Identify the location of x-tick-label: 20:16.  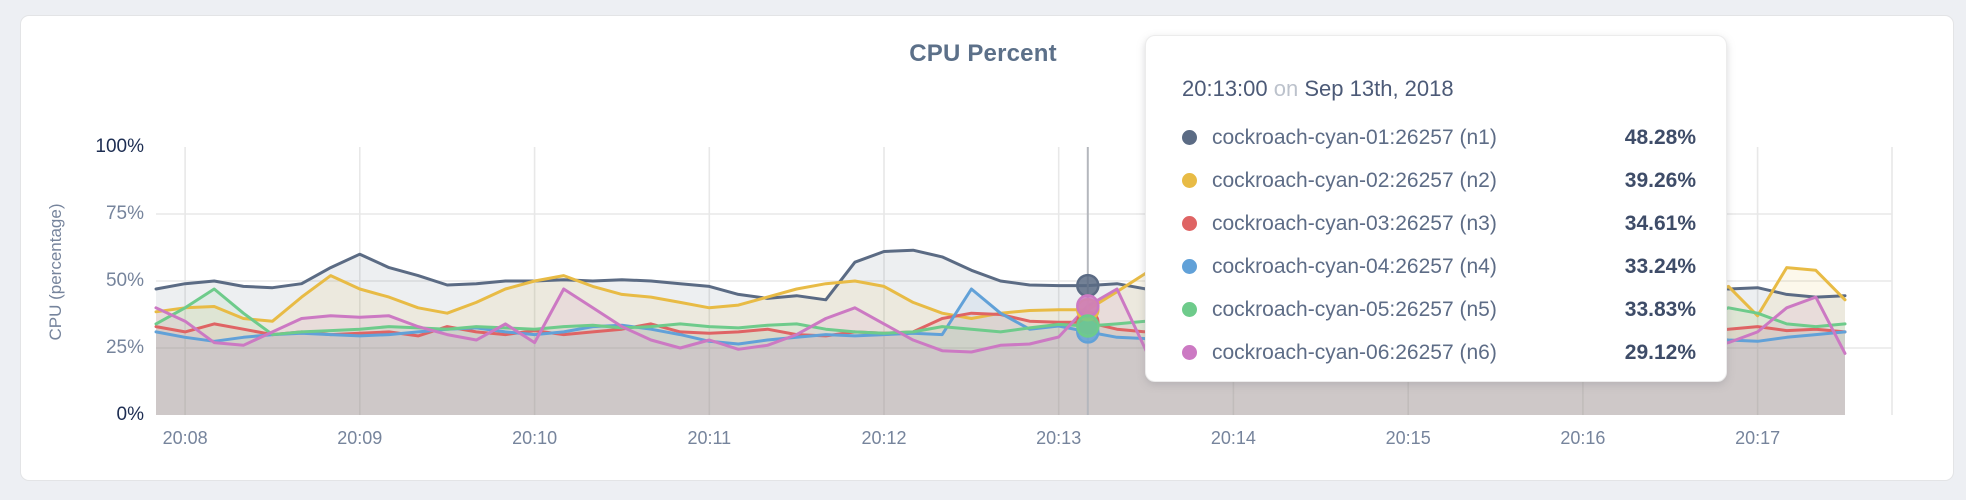
(1583, 438).